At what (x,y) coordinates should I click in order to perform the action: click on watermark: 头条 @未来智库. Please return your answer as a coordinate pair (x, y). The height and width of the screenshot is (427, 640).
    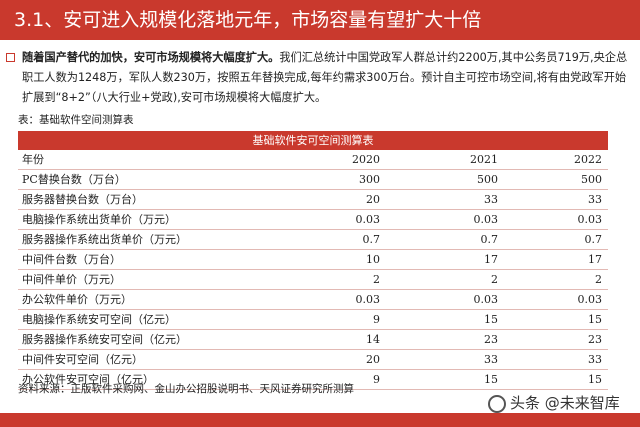
    Looking at the image, I should click on (554, 402).